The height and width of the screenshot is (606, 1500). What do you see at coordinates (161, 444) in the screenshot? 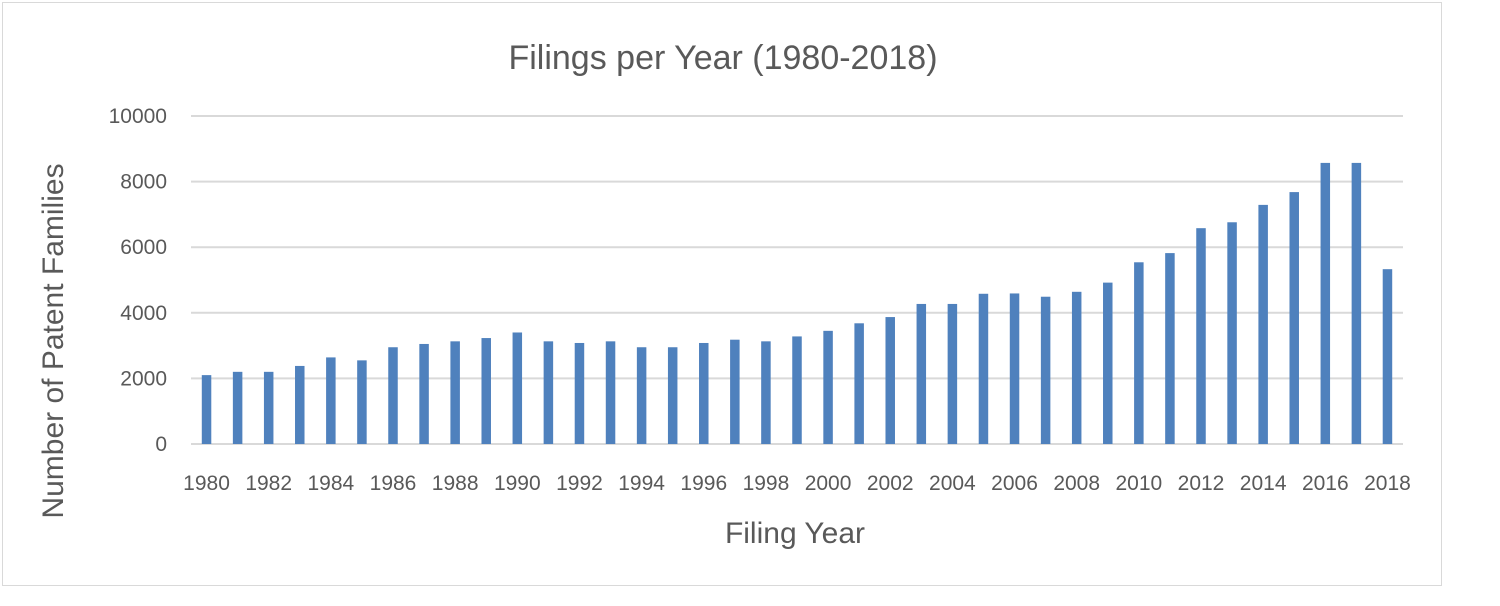
I see `y-tick-label: 0` at bounding box center [161, 444].